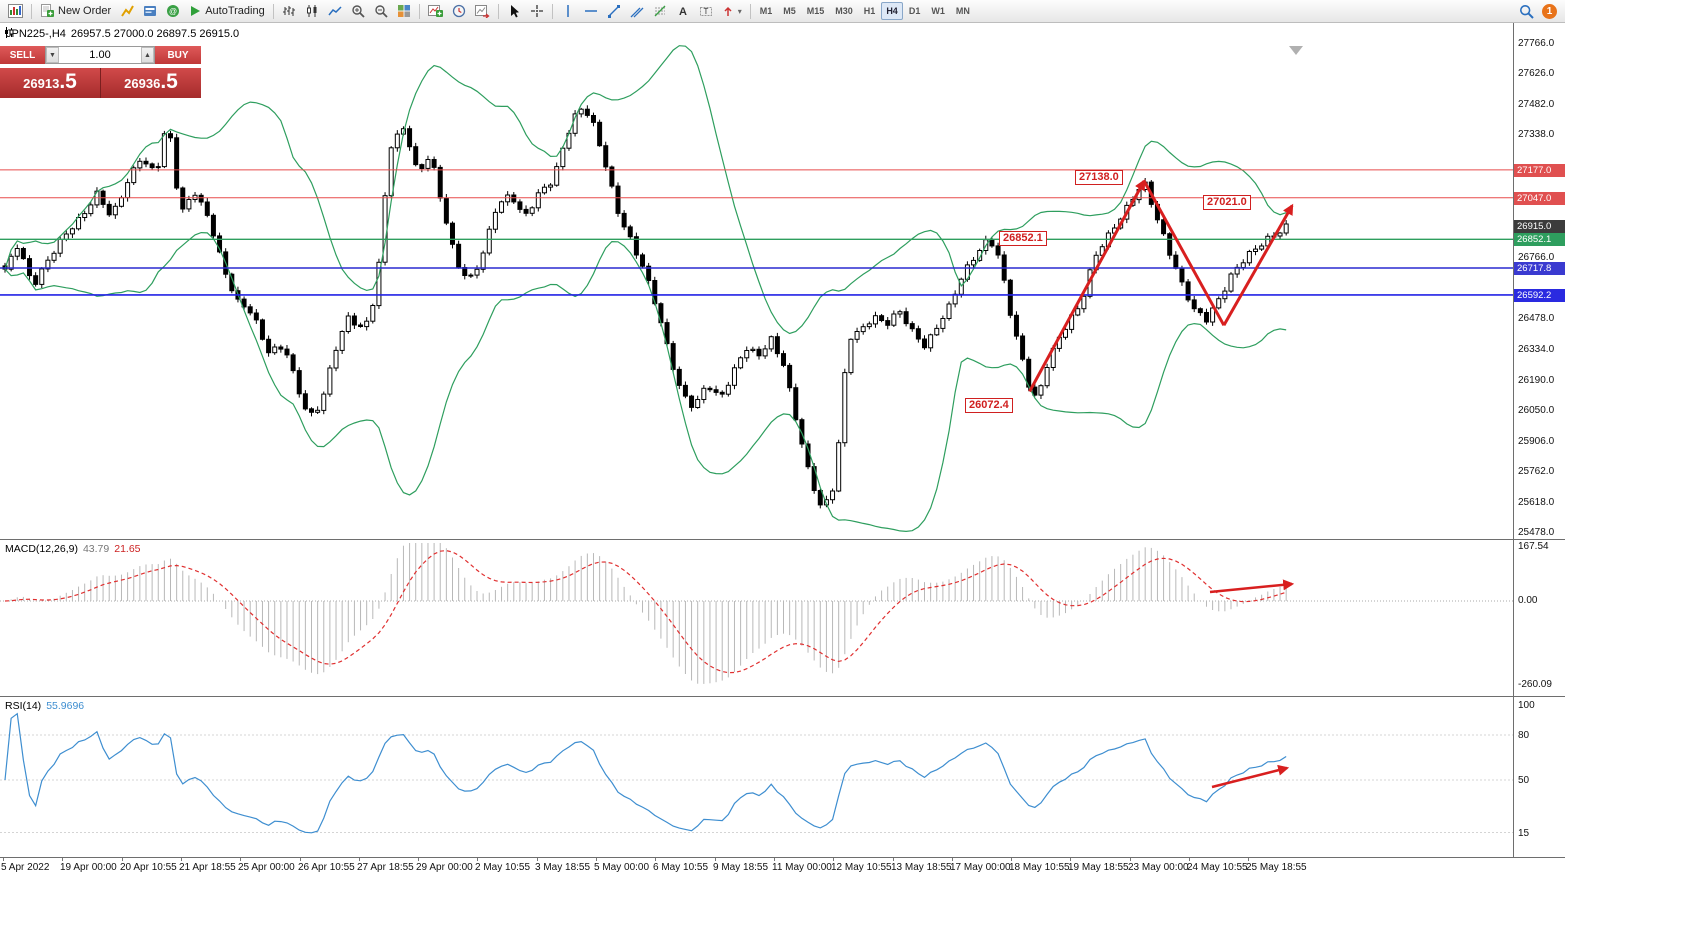 The image size is (1700, 946). Describe the element at coordinates (227, 11) in the screenshot. I see `autotrading-button: AutoTrading` at that location.